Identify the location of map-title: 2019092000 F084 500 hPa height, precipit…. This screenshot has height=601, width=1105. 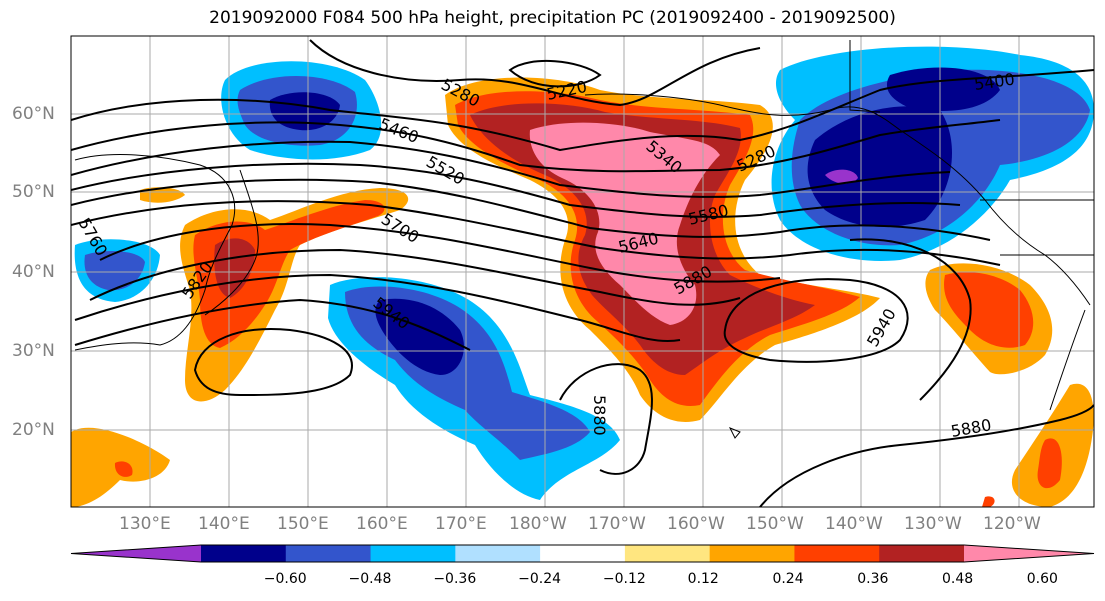
(552, 18).